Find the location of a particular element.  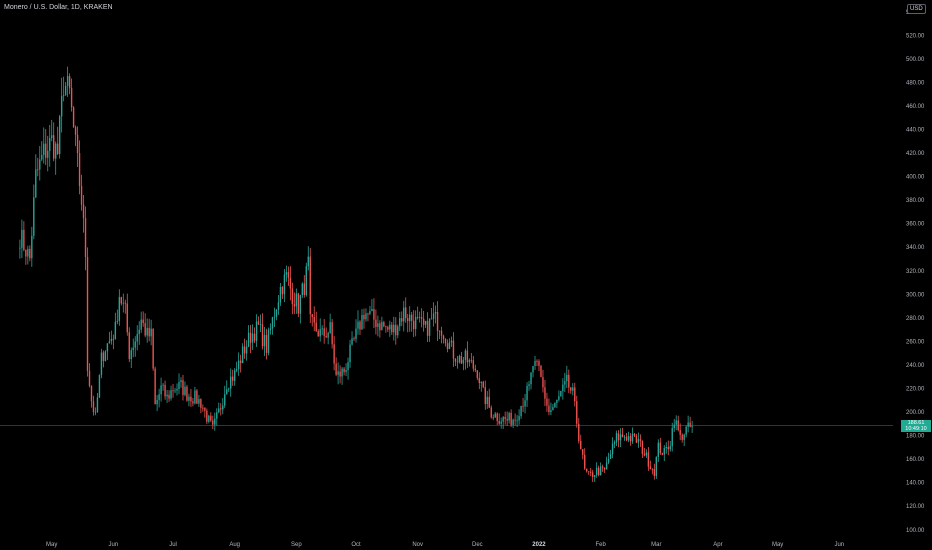

time-tick-label: Sep is located at coordinates (296, 545).